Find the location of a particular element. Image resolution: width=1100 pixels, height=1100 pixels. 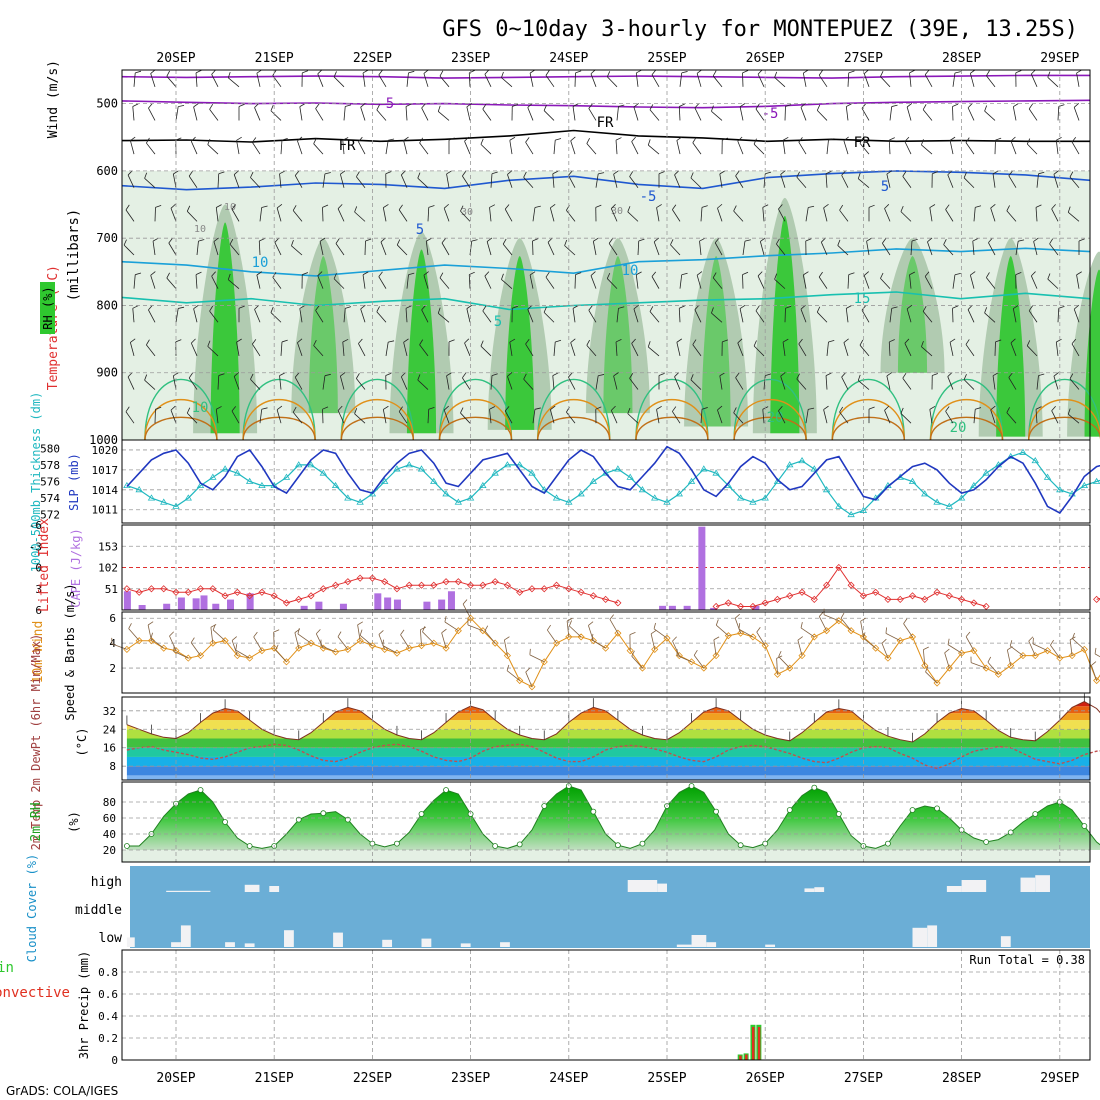

cloud-background is located at coordinates (610, 907).